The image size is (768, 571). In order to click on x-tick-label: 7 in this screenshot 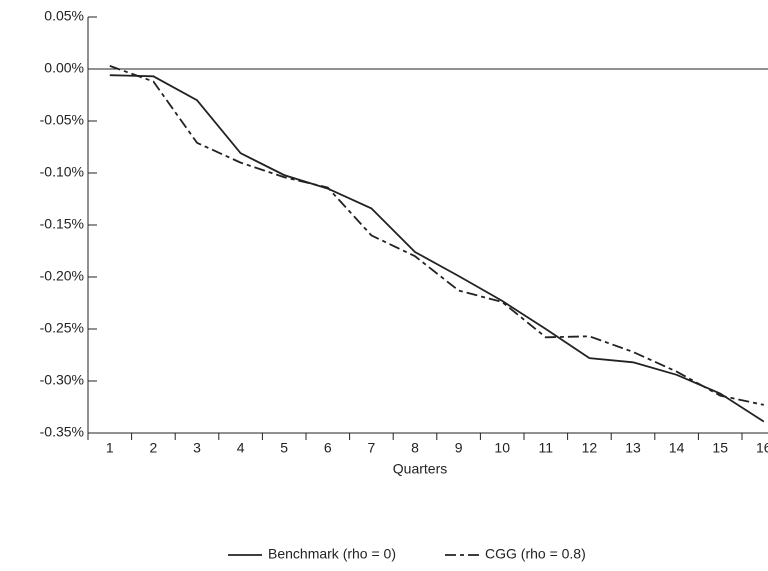, I will do `click(372, 448)`.